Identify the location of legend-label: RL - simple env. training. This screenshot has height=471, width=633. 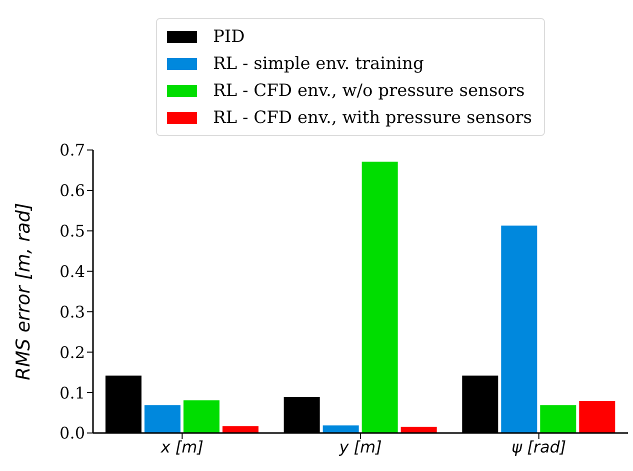
(318, 64).